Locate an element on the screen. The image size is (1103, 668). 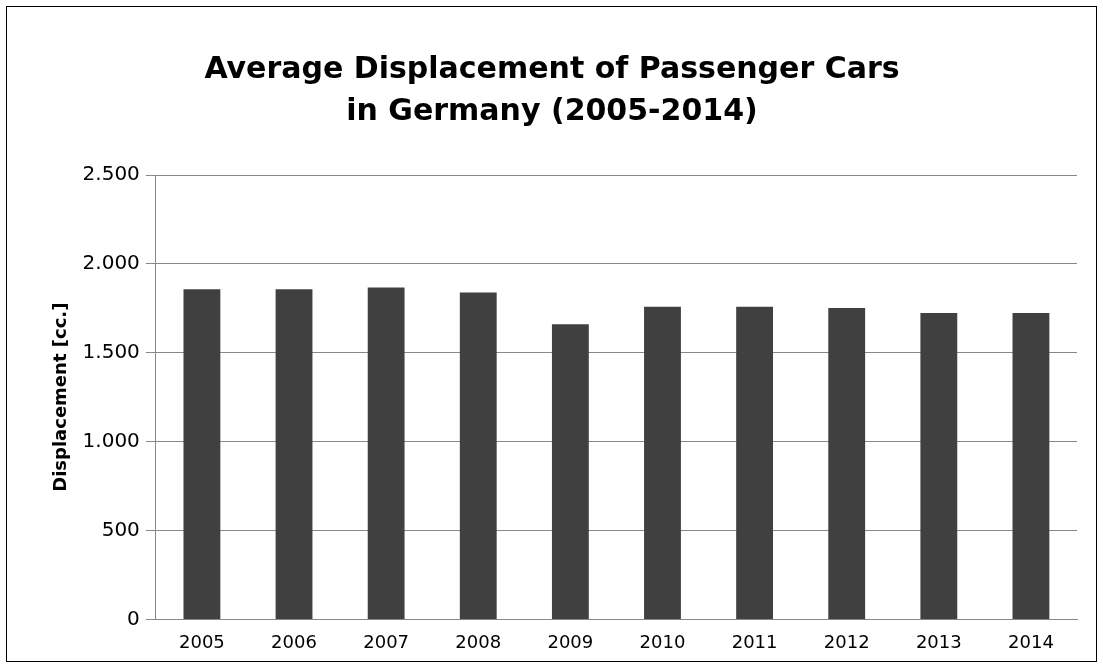
x-tick-label: 2011 is located at coordinates (754, 641).